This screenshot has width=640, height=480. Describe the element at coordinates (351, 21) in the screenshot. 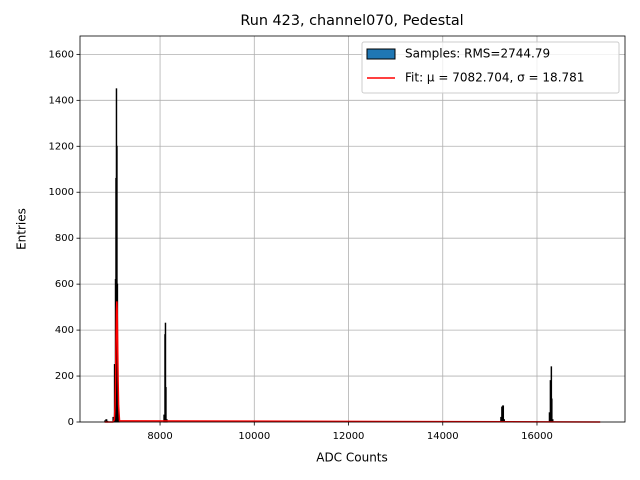

I see `chart-title: Run 423, channel070, Pedestal` at that location.